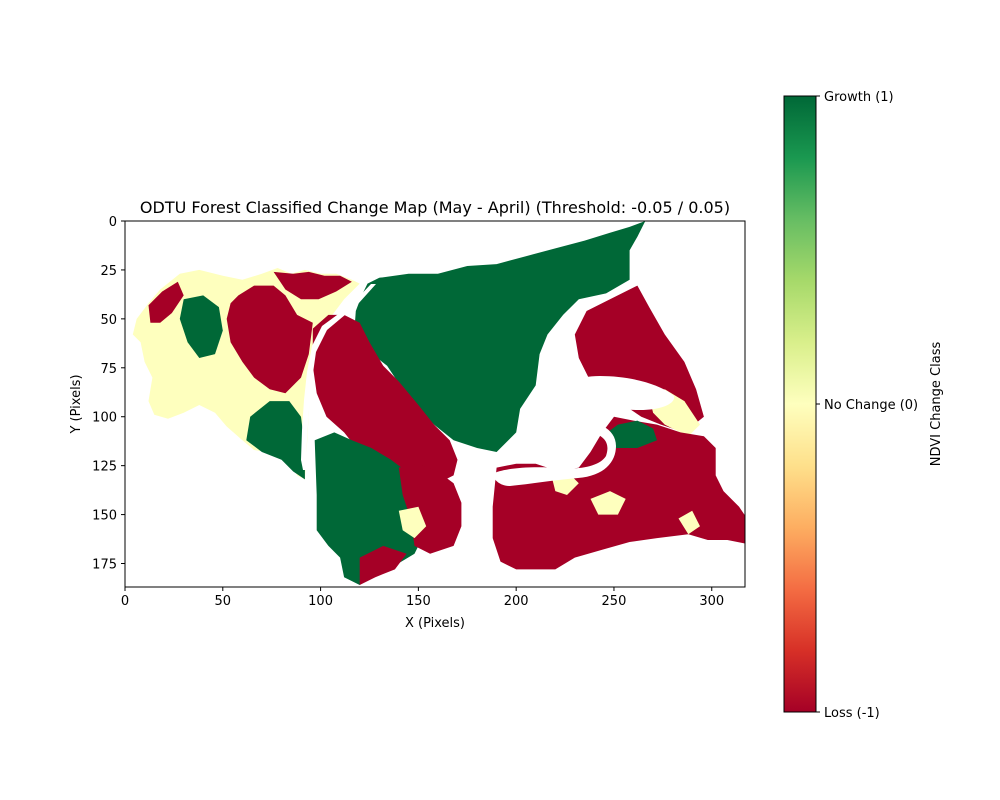 Image resolution: width=1000 pixels, height=800 pixels. Describe the element at coordinates (936, 404) in the screenshot. I see `colorbar-label: NDVI Change Class` at that location.